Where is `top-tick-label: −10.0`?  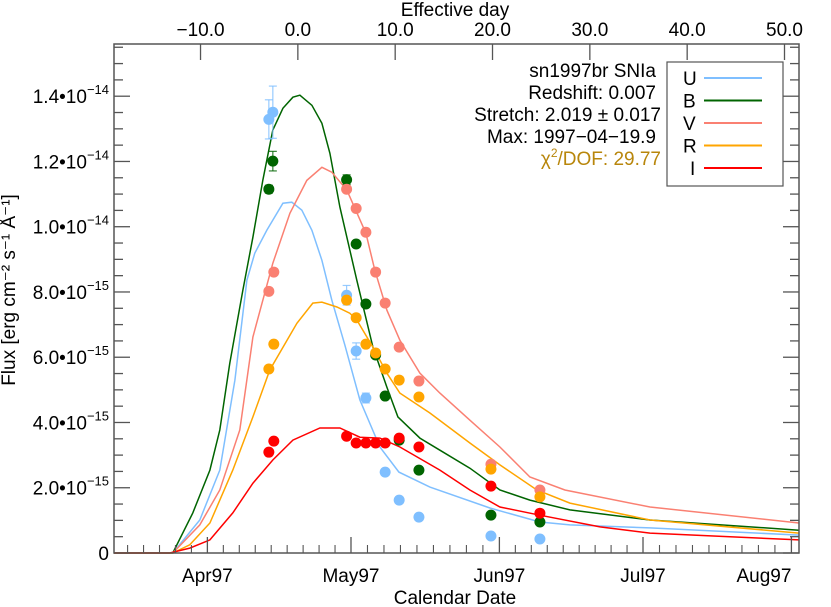 top-tick-label: −10.0 is located at coordinates (200, 30).